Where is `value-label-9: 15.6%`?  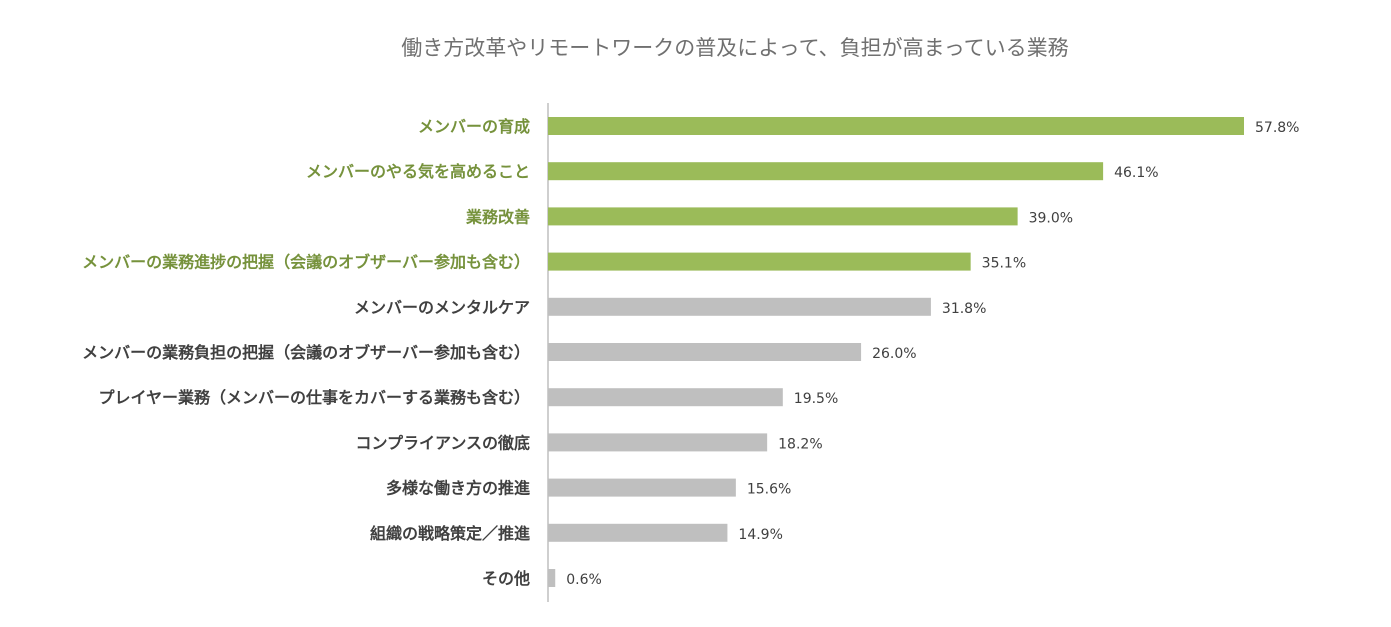
value-label-9: 15.6% is located at coordinates (769, 490).